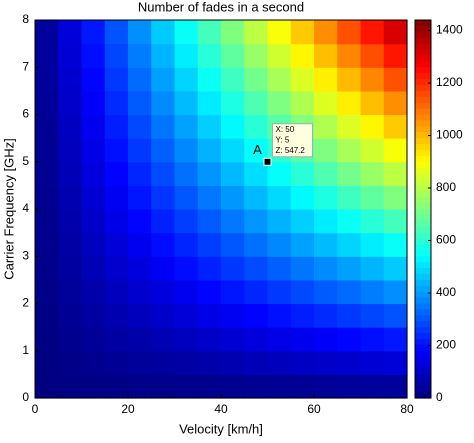 The image size is (474, 443). I want to click on colorbar-tick-label: 600, so click(446, 240).